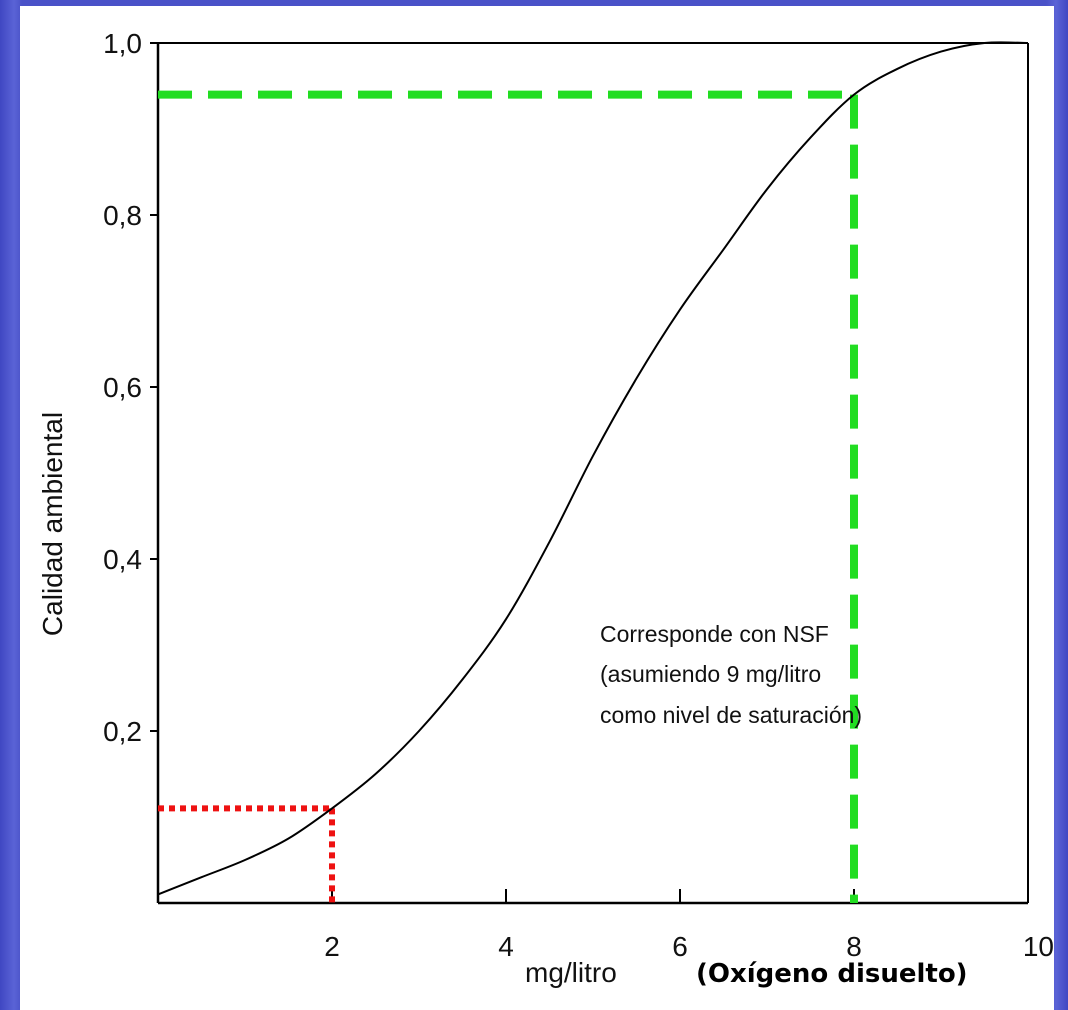 The width and height of the screenshot is (1068, 1010). I want to click on x-tick-label-4: 10, so click(1038, 946).